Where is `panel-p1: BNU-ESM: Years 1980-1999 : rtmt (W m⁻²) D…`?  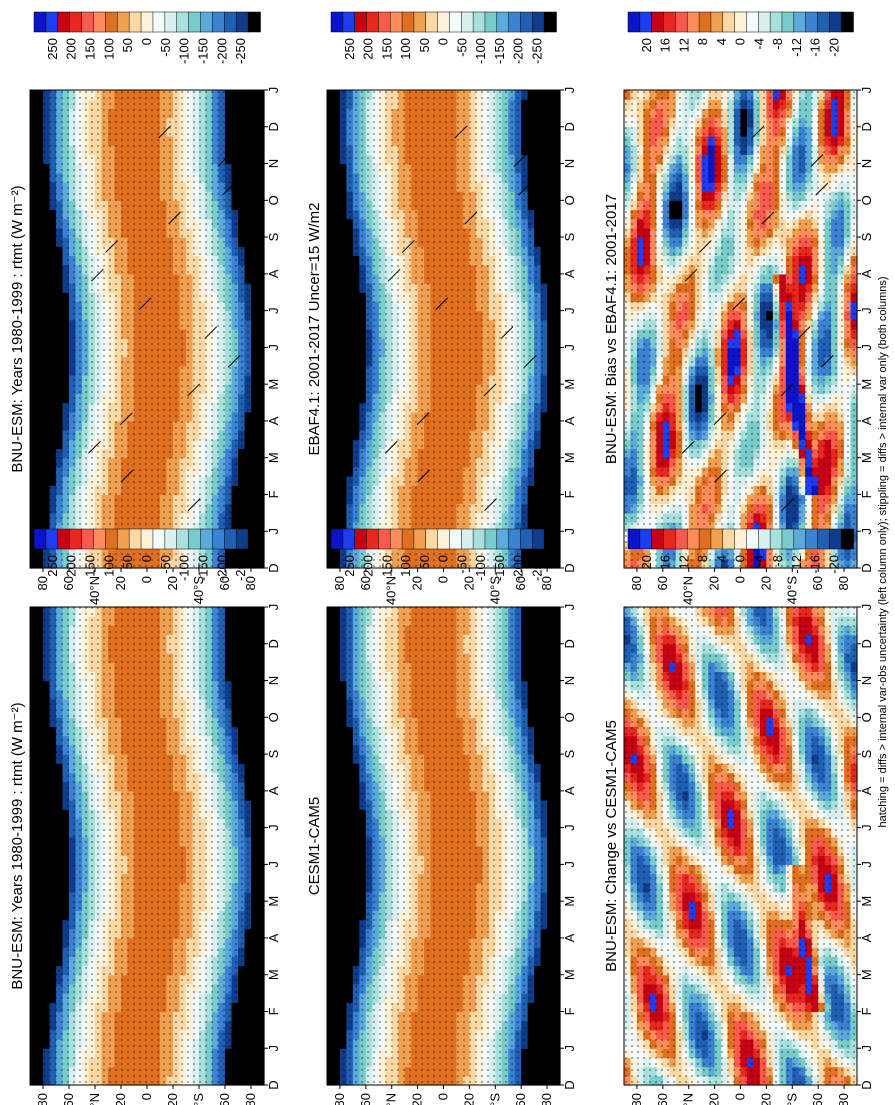
panel-p1: BNU-ESM: Years 1980-1999 : rtmt (W m⁻²) D… is located at coordinates (145, 346).